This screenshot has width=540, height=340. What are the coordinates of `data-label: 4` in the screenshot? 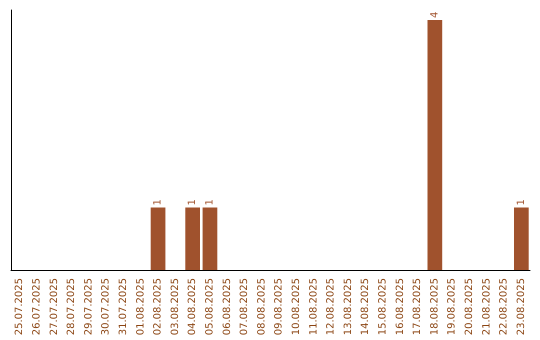 It's located at (434, 15).